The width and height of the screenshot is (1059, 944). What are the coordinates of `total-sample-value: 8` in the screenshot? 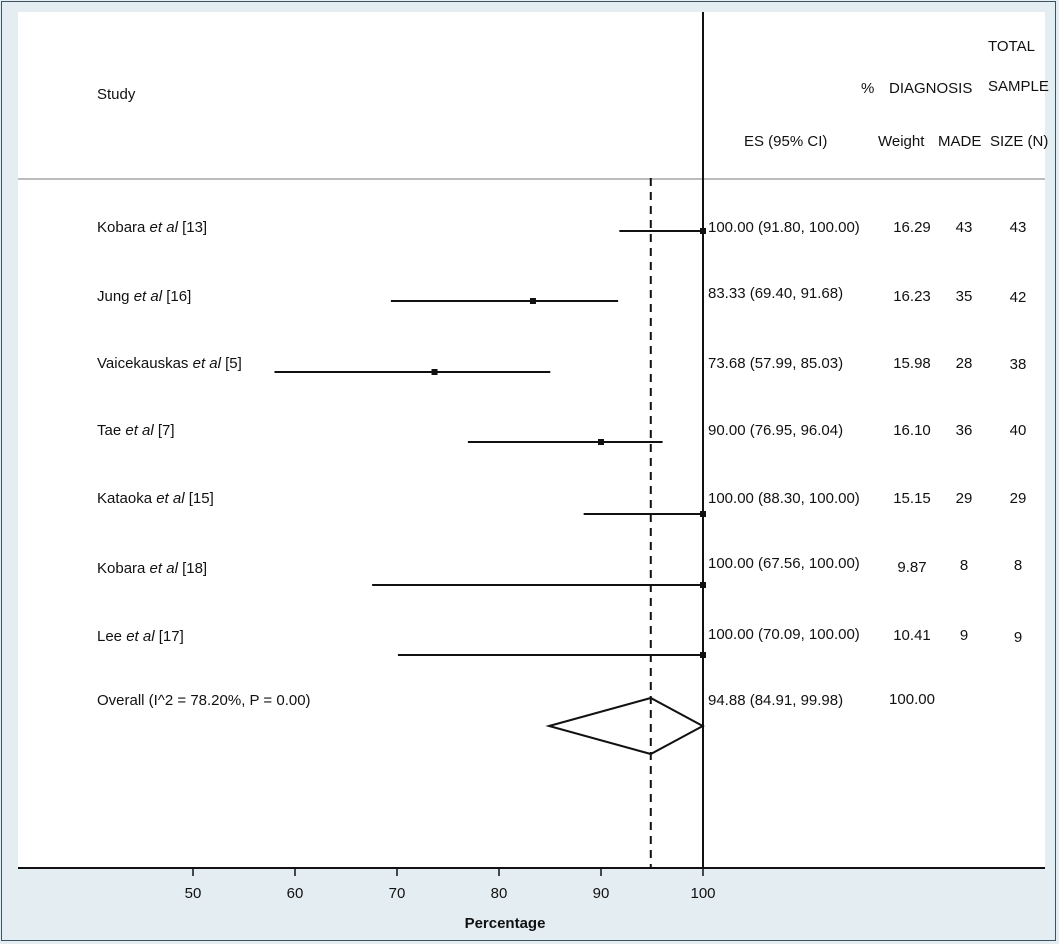 It's located at (1018, 565).